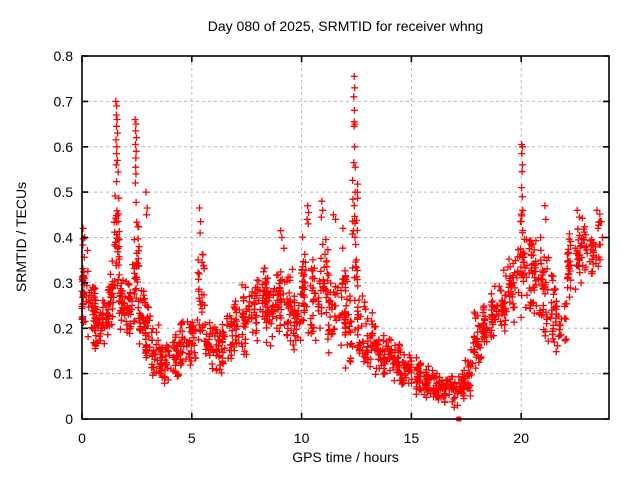  I want to click on y-tick-label: 0.8, so click(64, 56).